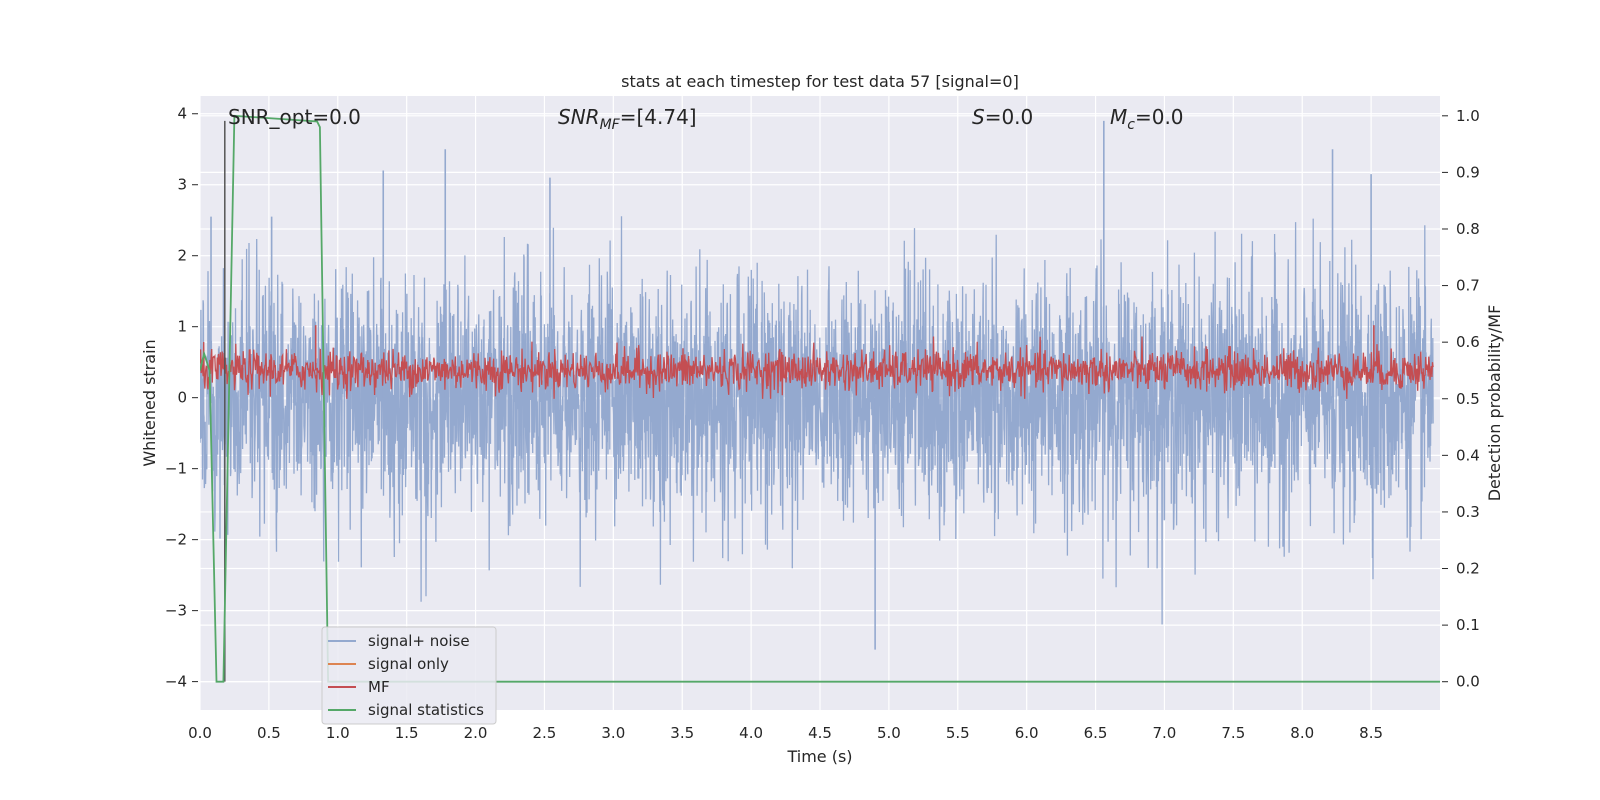 The height and width of the screenshot is (800, 1600). Describe the element at coordinates (751, 733) in the screenshot. I see `x-tick-label: 4.0` at that location.